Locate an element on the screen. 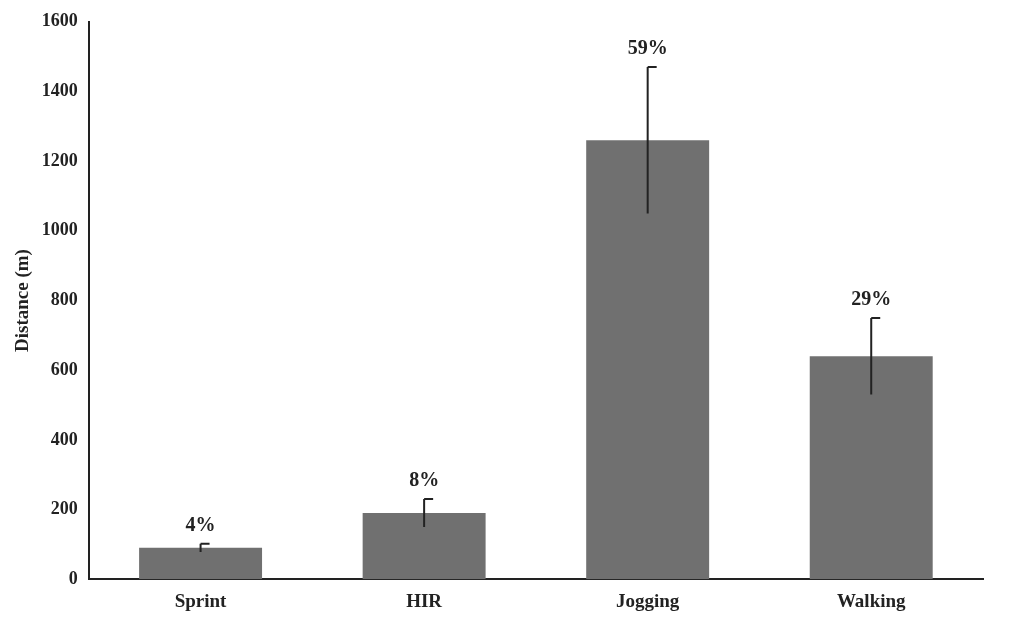 The height and width of the screenshot is (627, 1014). x-tick-label: Jogging is located at coordinates (648, 600).